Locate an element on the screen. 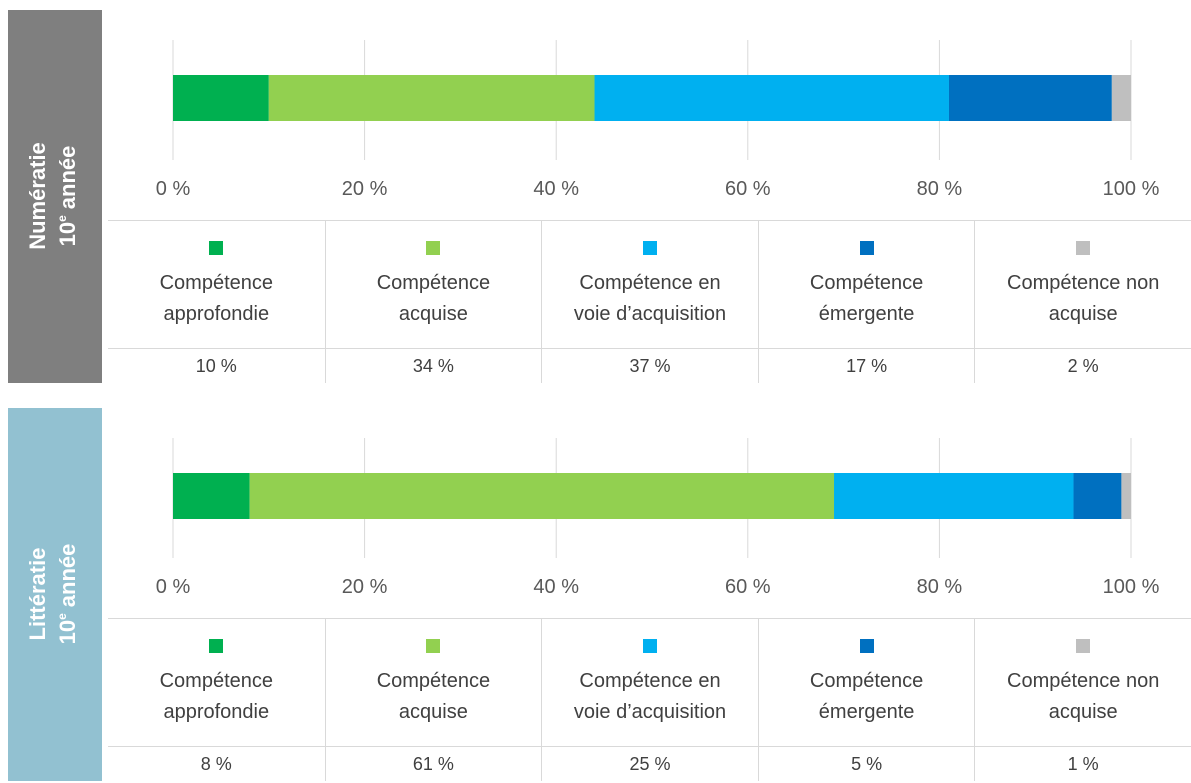  side-panel: Littératie 10e année is located at coordinates (55, 594).